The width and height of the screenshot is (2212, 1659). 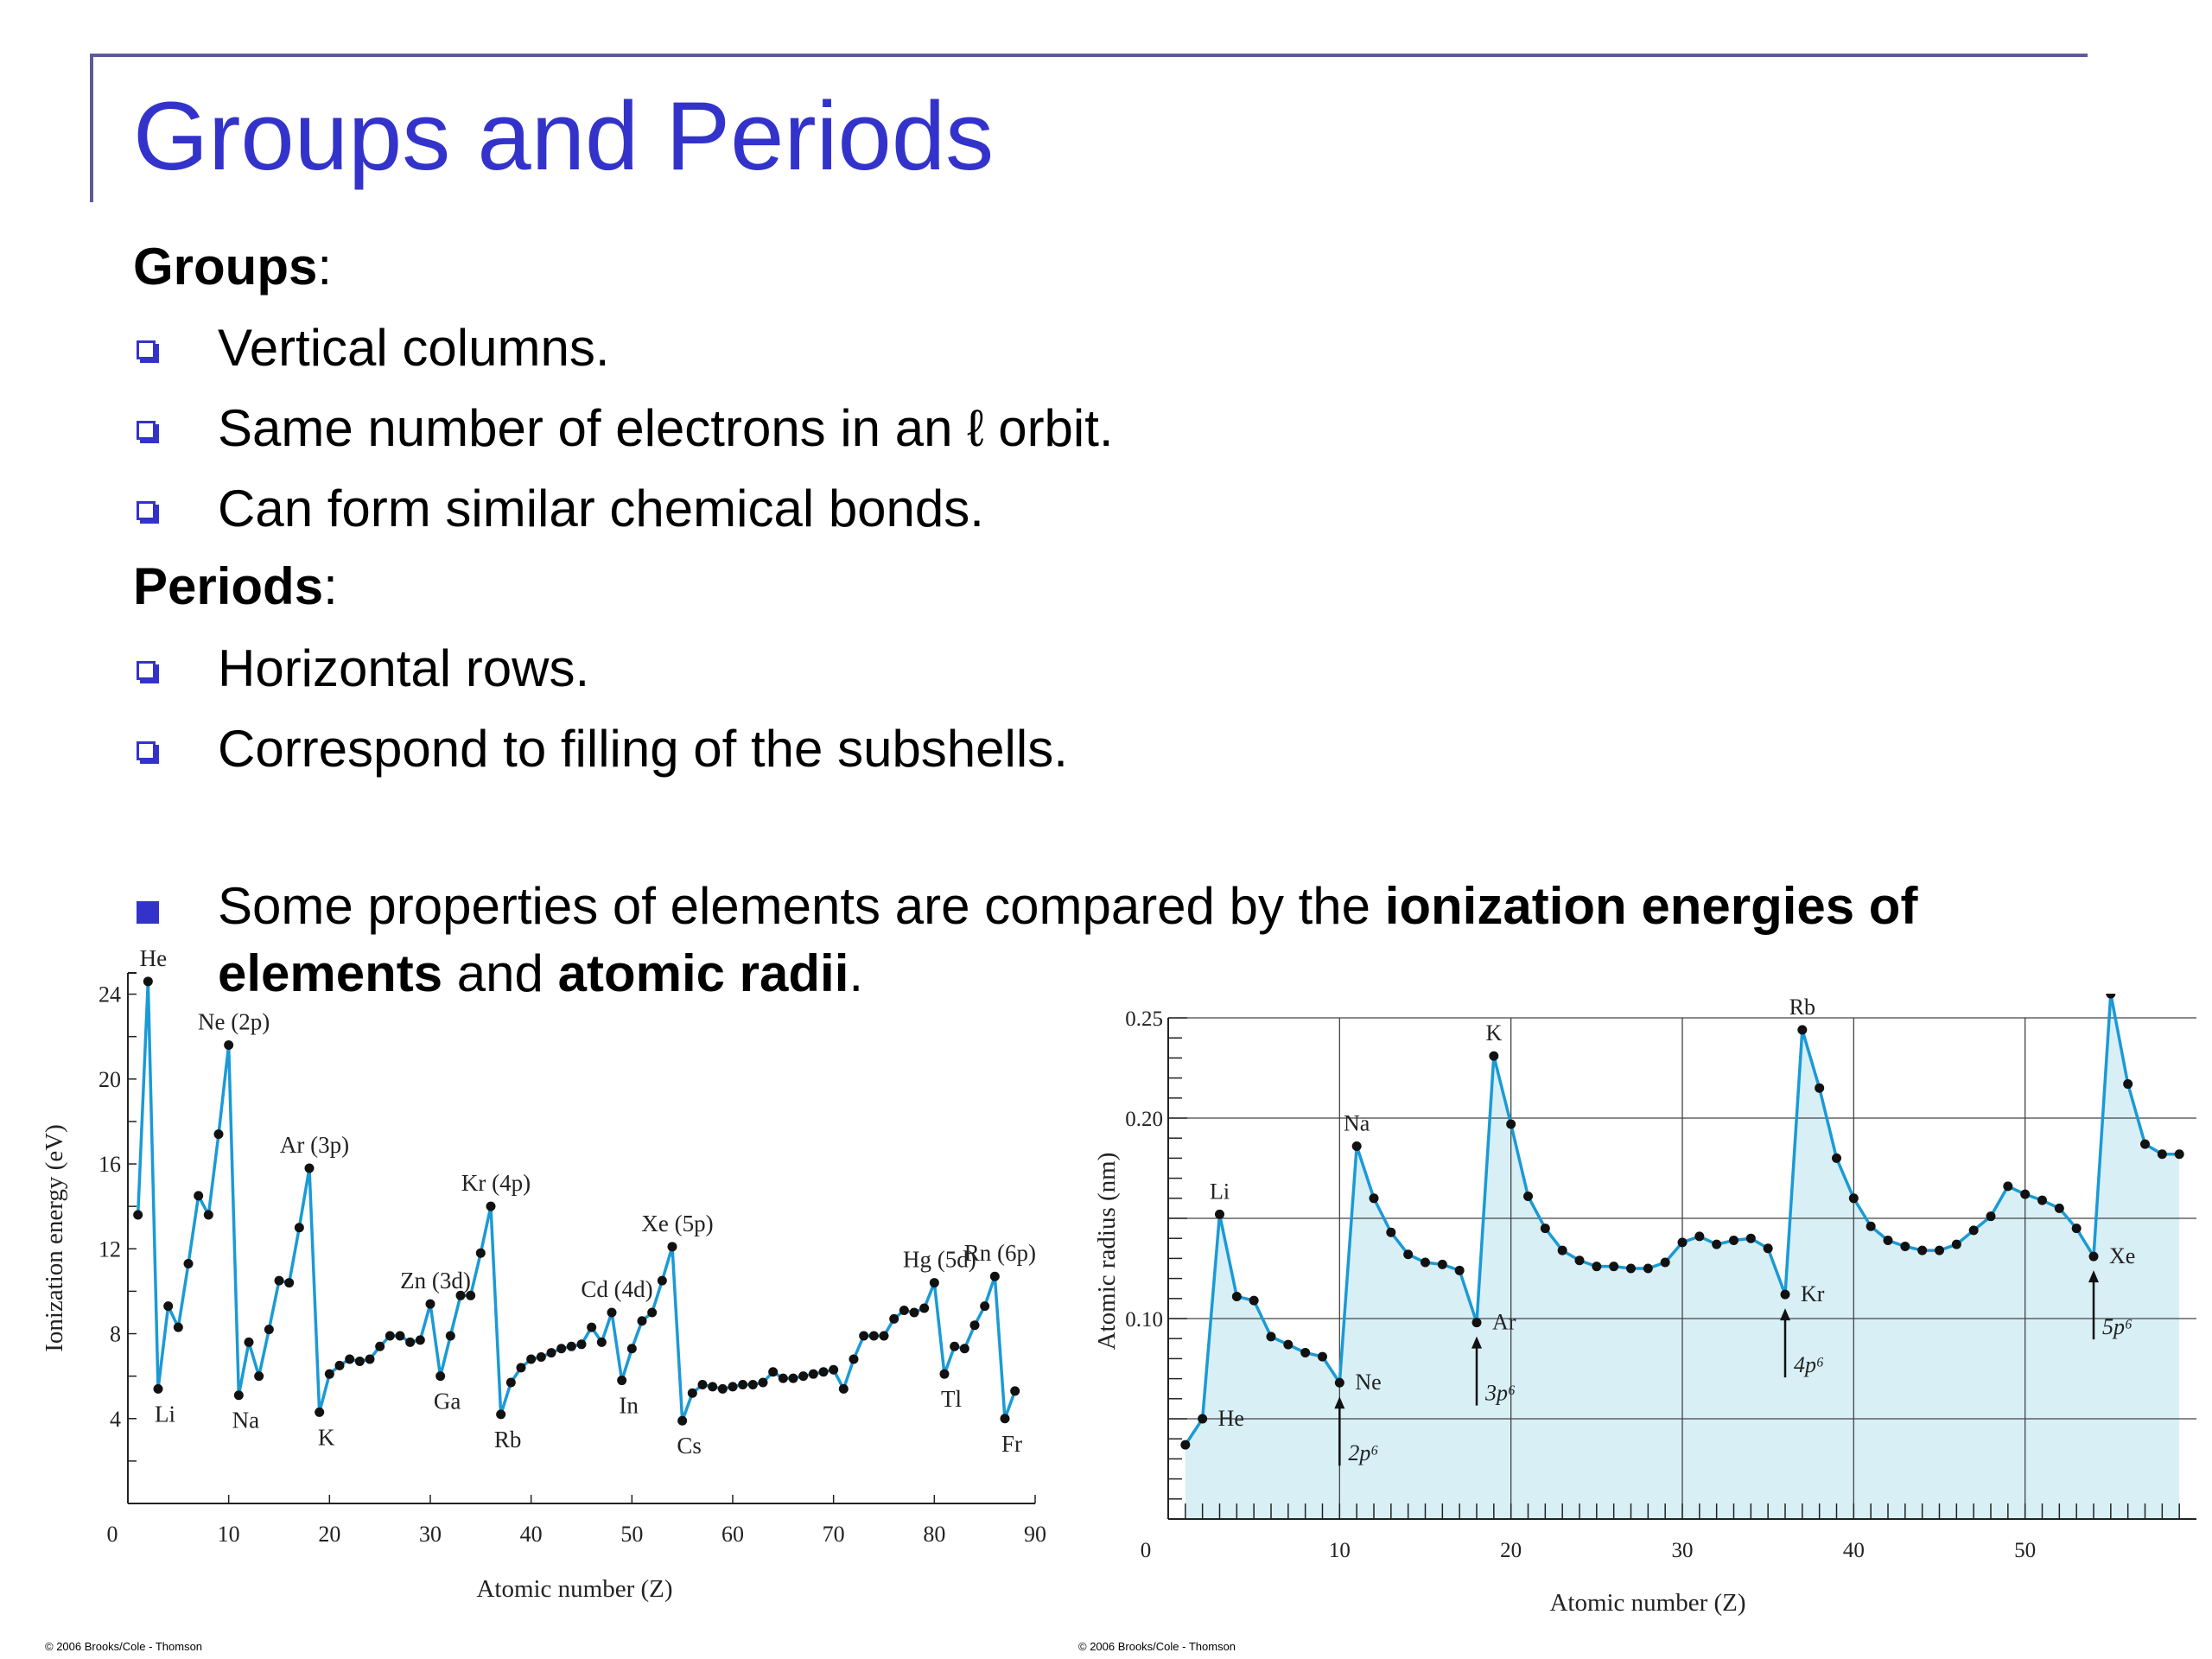 What do you see at coordinates (1363, 1452) in the screenshot?
I see `annotation-label: 2p⁶` at bounding box center [1363, 1452].